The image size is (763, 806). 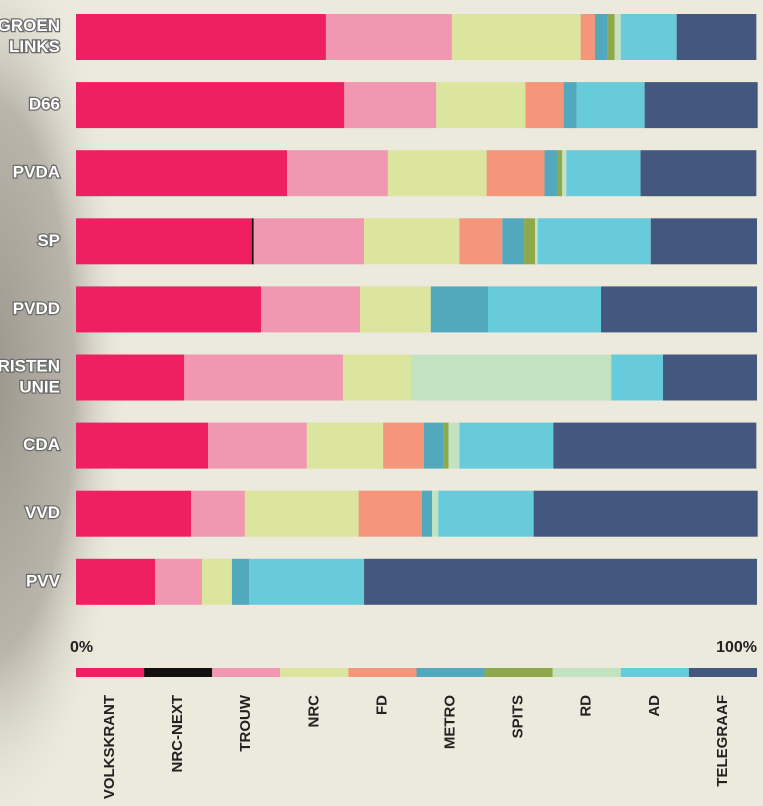 What do you see at coordinates (313, 711) in the screenshot?
I see `legend-label: NRC` at bounding box center [313, 711].